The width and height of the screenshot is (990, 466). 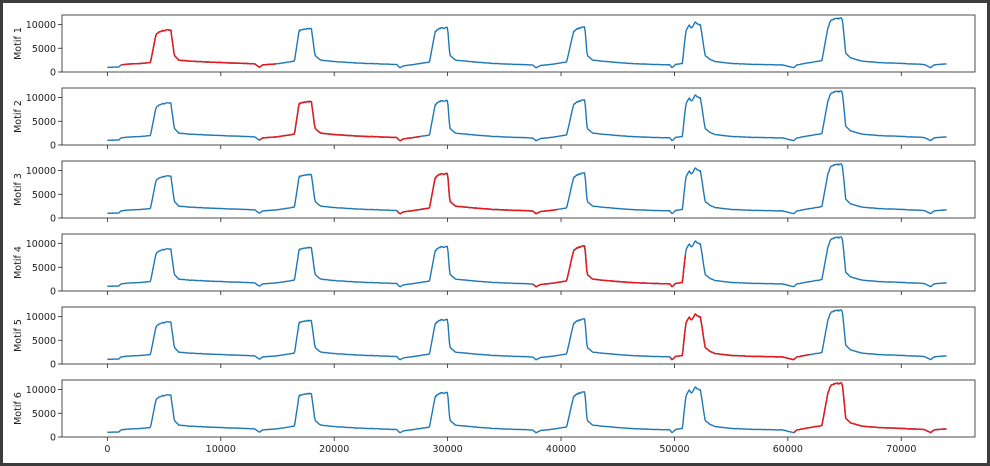 What do you see at coordinates (561, 449) in the screenshot?
I see `x-tick-label: 40000` at bounding box center [561, 449].